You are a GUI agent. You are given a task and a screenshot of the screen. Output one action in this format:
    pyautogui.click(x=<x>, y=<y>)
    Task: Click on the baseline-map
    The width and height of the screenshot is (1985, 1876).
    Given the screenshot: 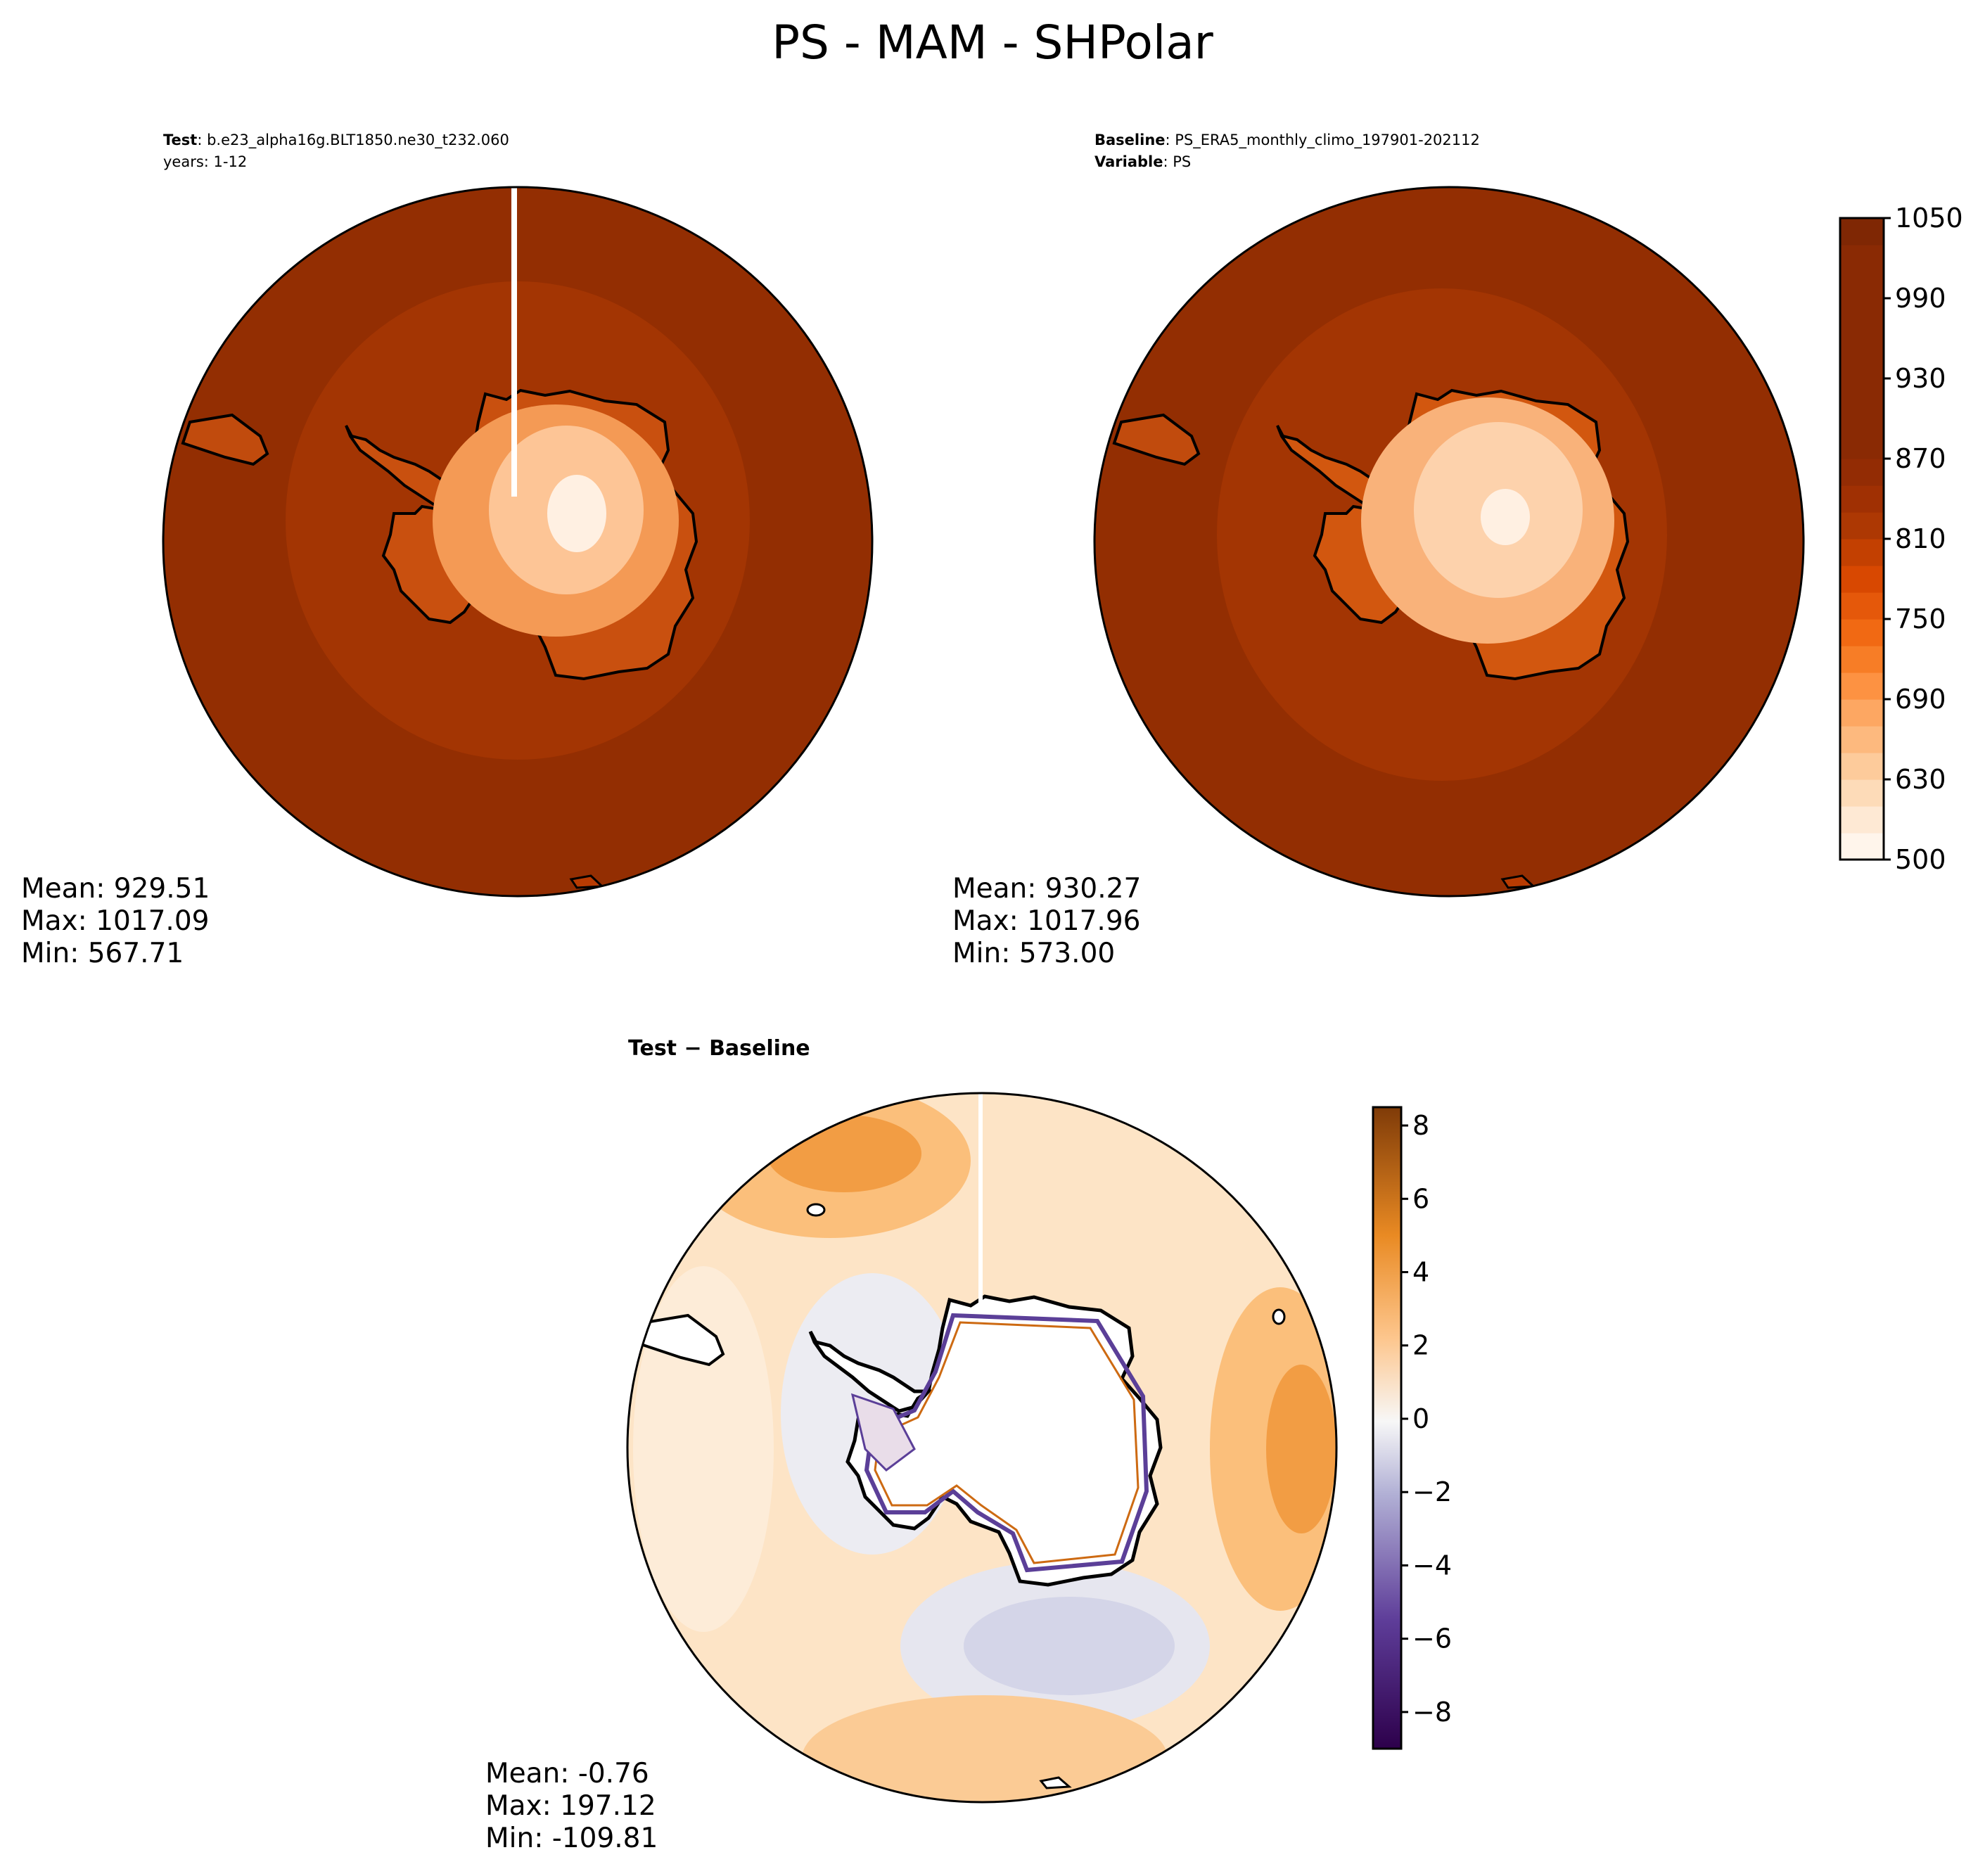 What is the action you would take?
    pyautogui.click(x=1449, y=541)
    